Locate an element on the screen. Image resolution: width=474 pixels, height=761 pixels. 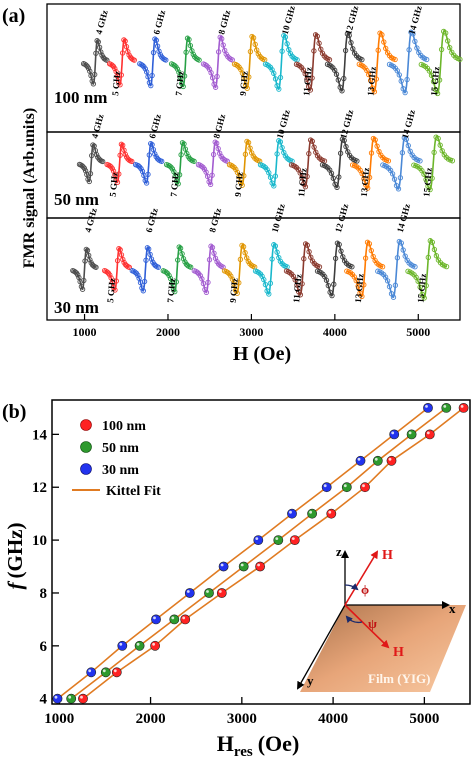
freq-label-13-ghz: 13 GHz is located at coordinates (359, 288).